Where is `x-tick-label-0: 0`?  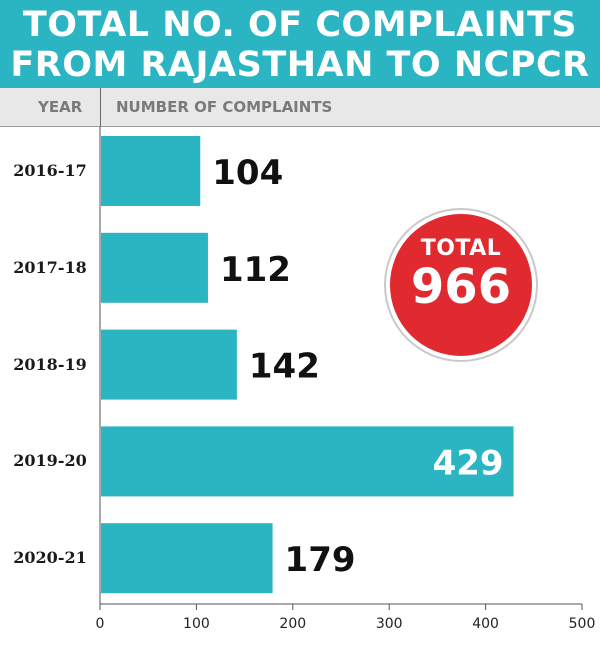
x-tick-label-0: 0 is located at coordinates (100, 624).